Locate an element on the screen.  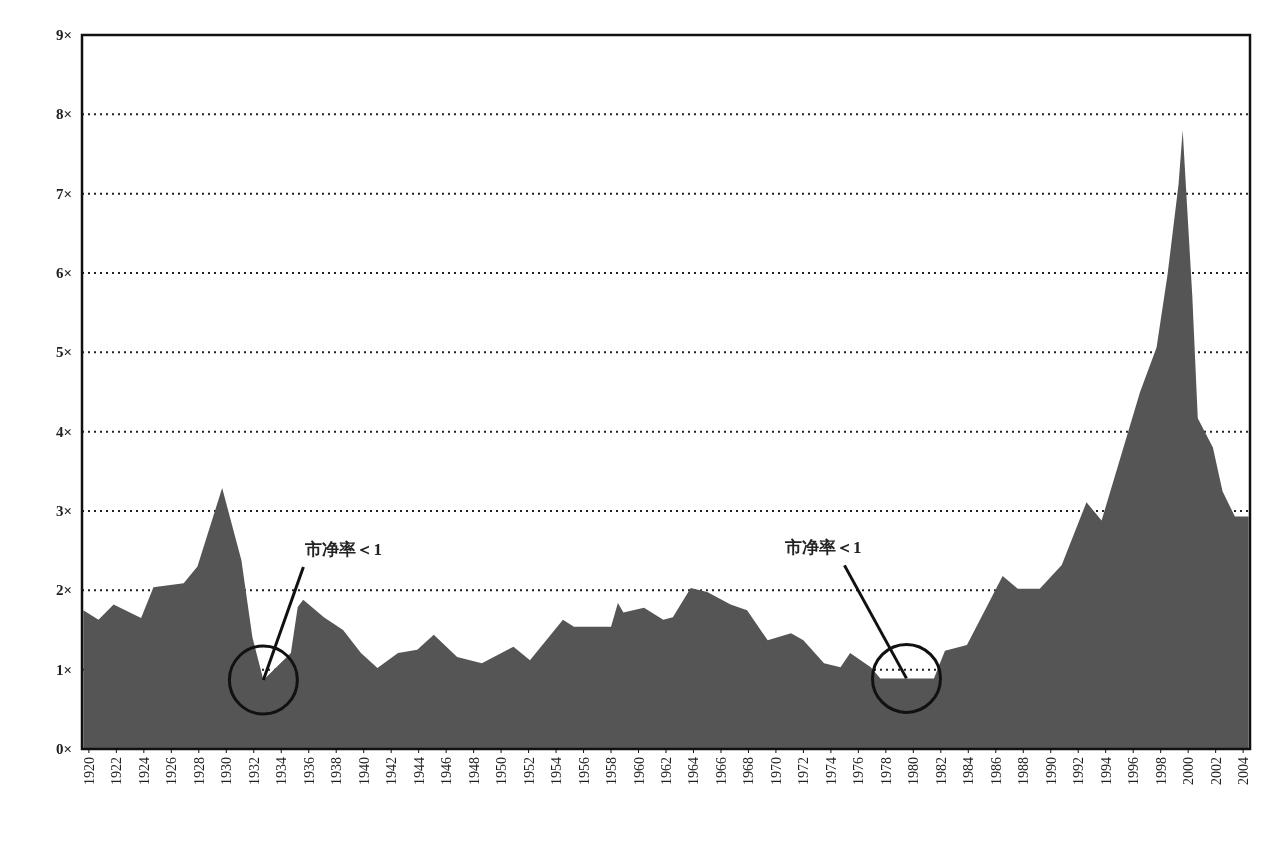
y-tick-label: 3× is located at coordinates (63, 511).